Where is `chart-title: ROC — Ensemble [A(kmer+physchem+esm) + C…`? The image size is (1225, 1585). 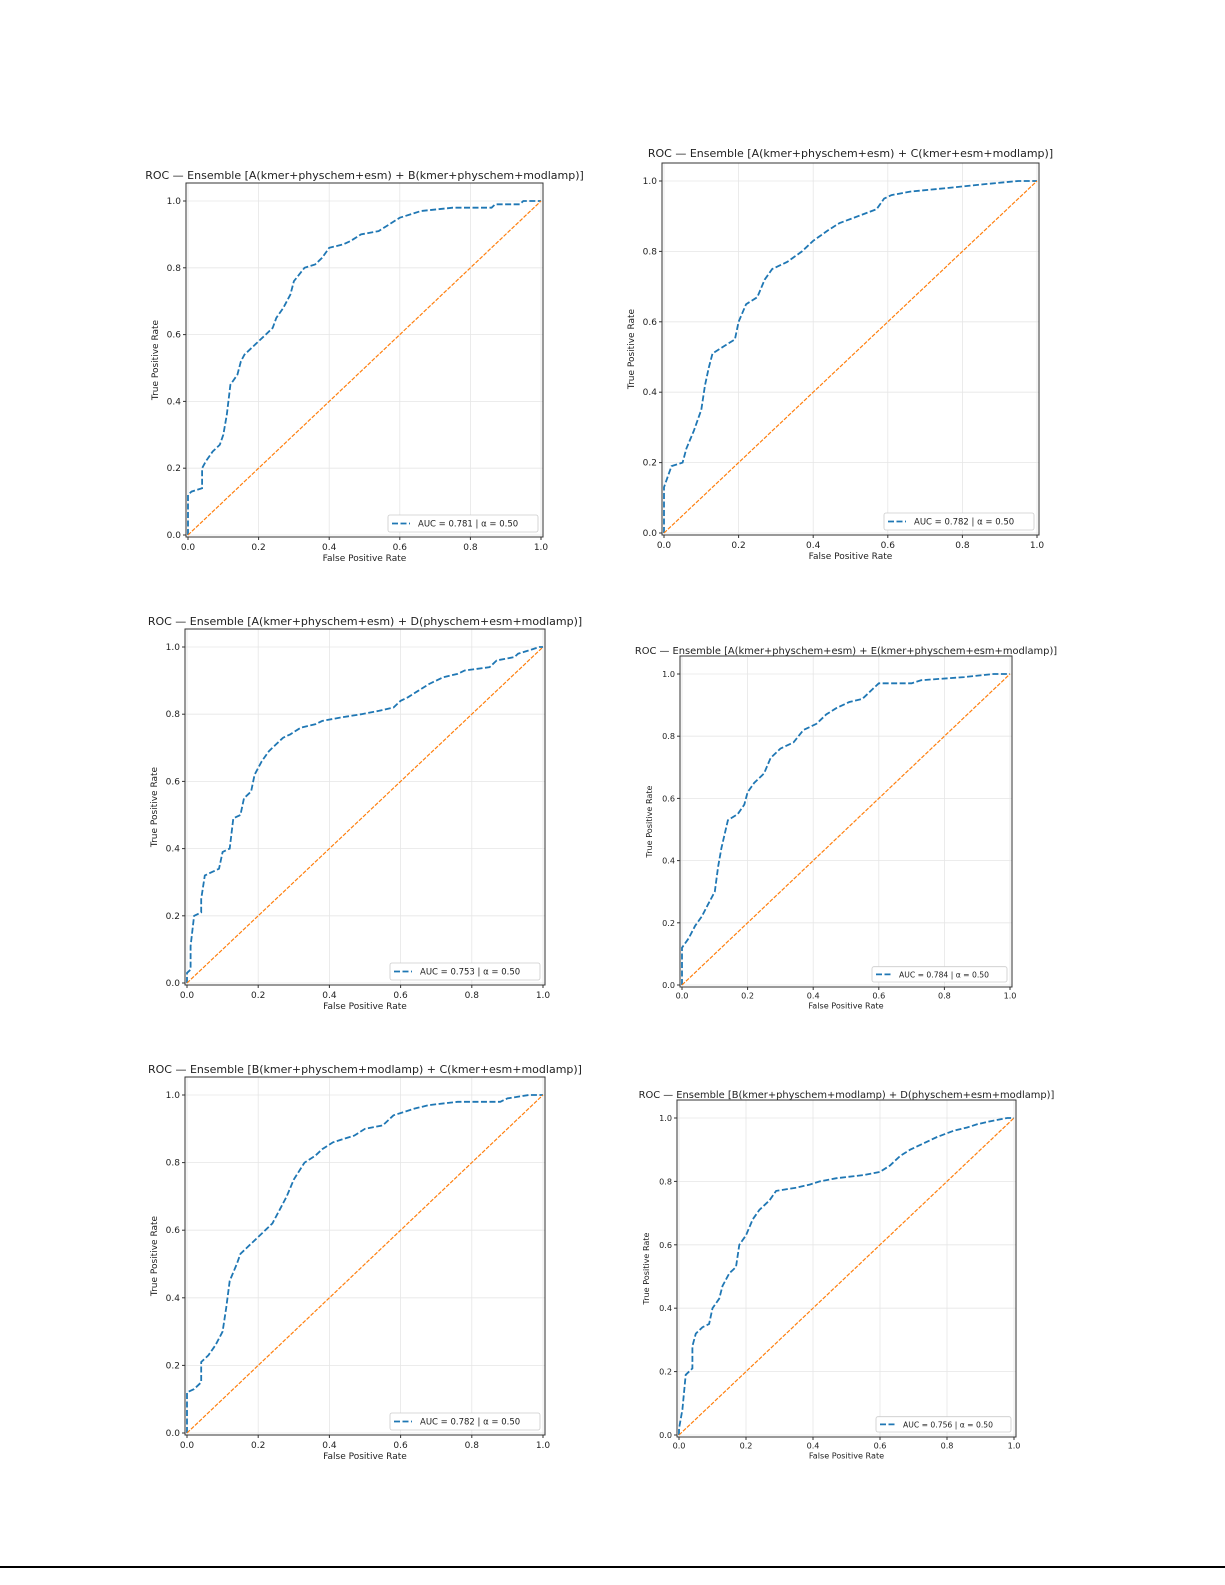 chart-title: ROC — Ensemble [A(kmer+physchem+esm) + C… is located at coordinates (850, 153).